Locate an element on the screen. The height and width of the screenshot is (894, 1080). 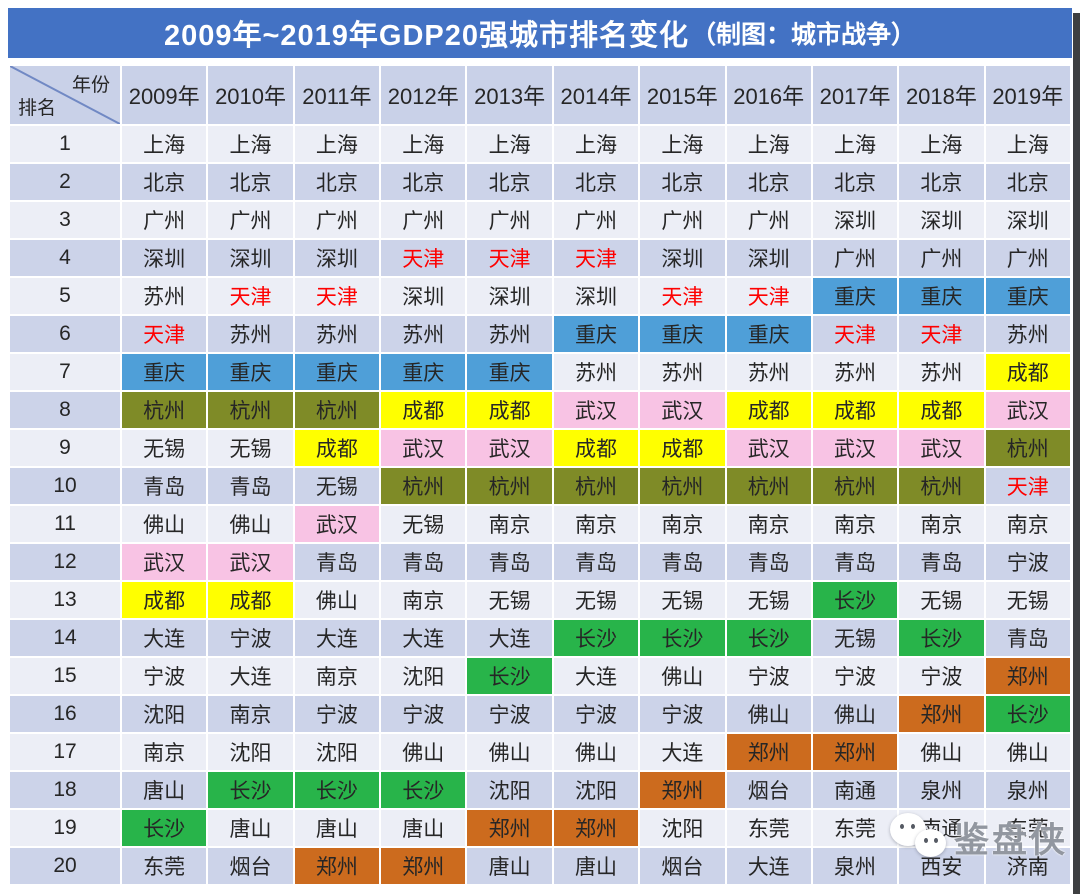
year-header-2011: 2011年 is located at coordinates (337, 95).